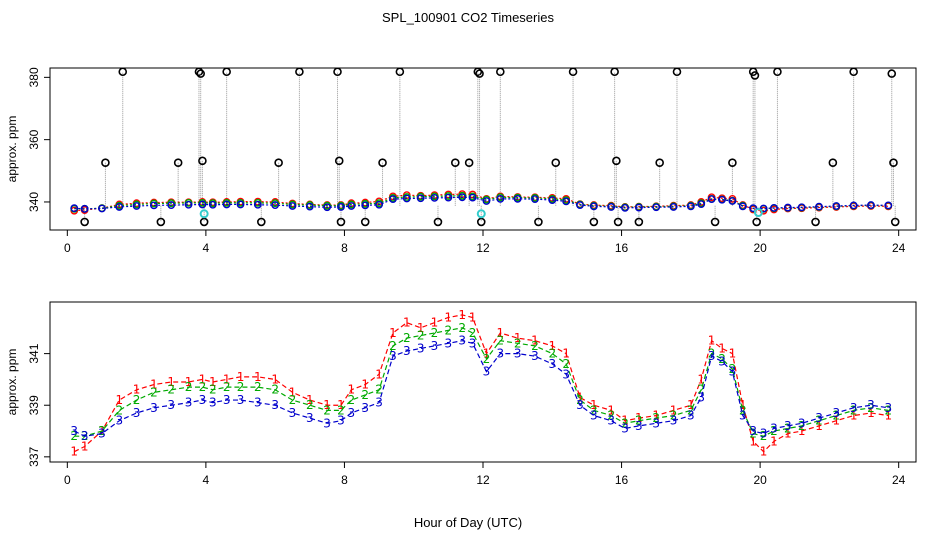 The height and width of the screenshot is (540, 936). Describe the element at coordinates (344, 248) in the screenshot. I see `top-x-tick-label: 8` at that location.